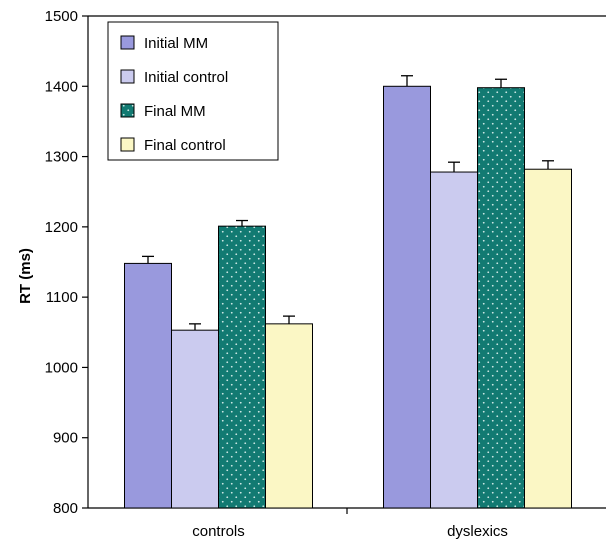 This screenshot has height=546, width=606. What do you see at coordinates (61, 16) in the screenshot?
I see `y-tick-label: 1500` at bounding box center [61, 16].